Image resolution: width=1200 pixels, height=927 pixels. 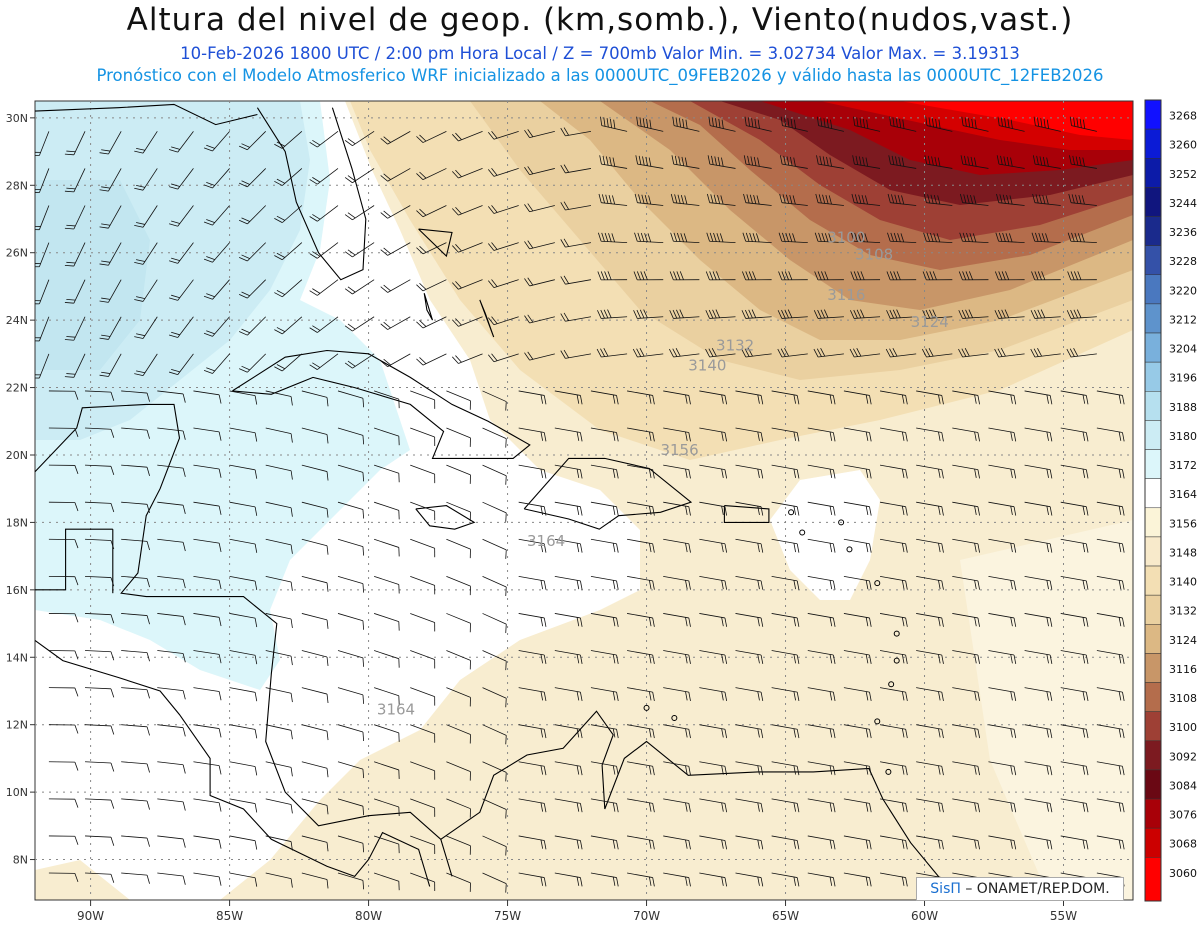 I want to click on colorbar-label: 3260, so click(x=1183, y=145).